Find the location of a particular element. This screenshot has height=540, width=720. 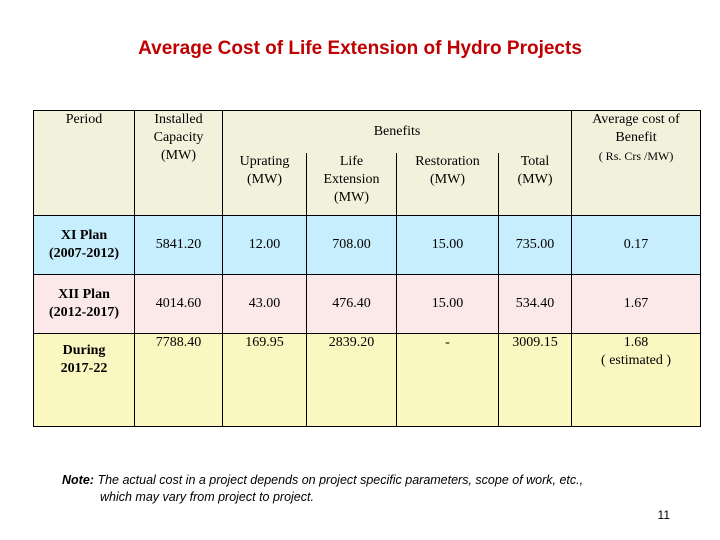

header-period: Period is located at coordinates (84, 163).